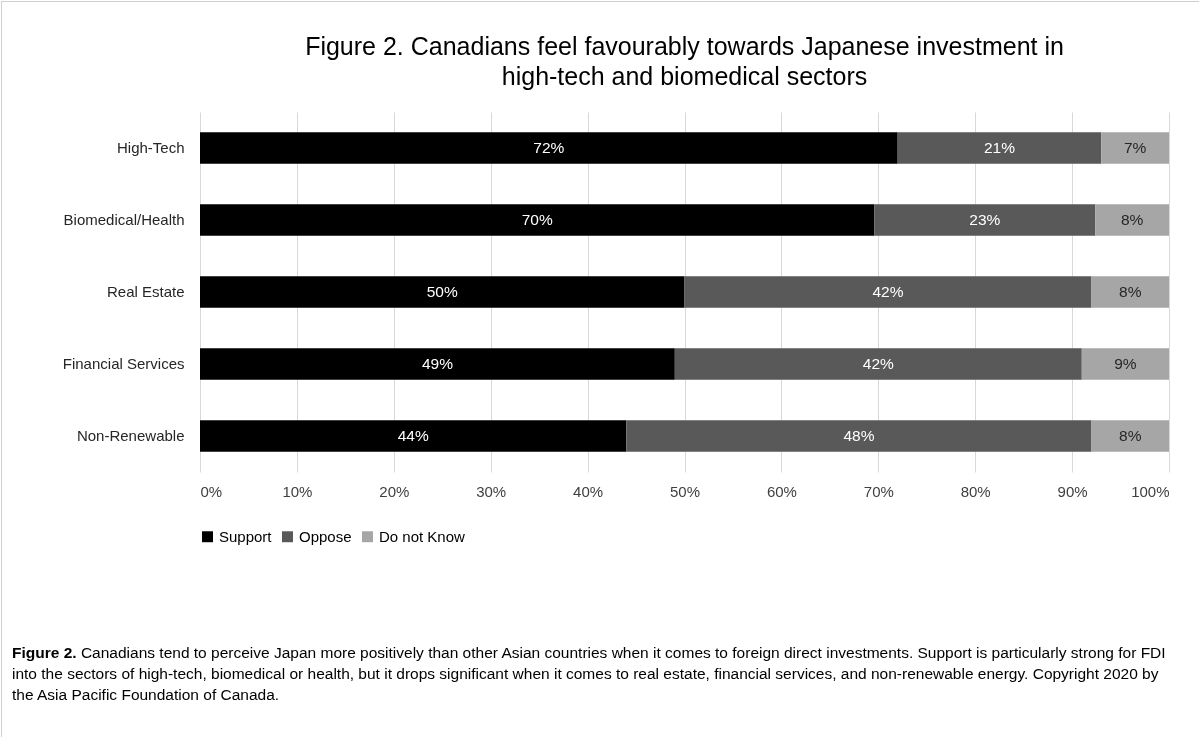  Describe the element at coordinates (1072, 491) in the screenshot. I see `x-tick-label: 90%` at that location.